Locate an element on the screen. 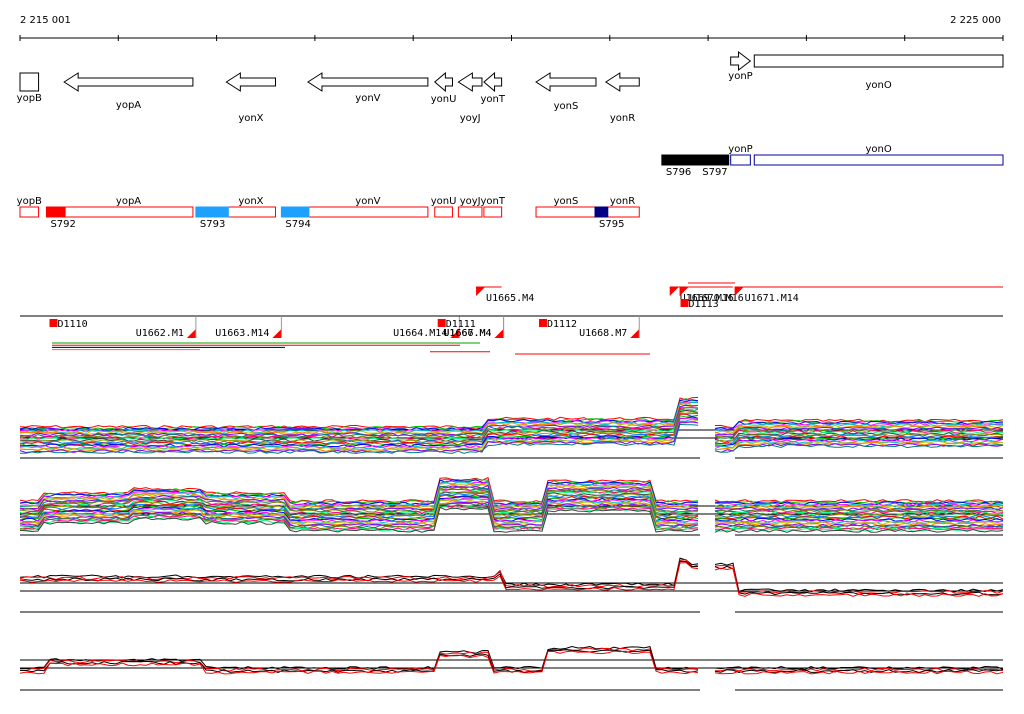 This screenshot has height=714, width=1024. segment-label: S793 is located at coordinates (212, 224).